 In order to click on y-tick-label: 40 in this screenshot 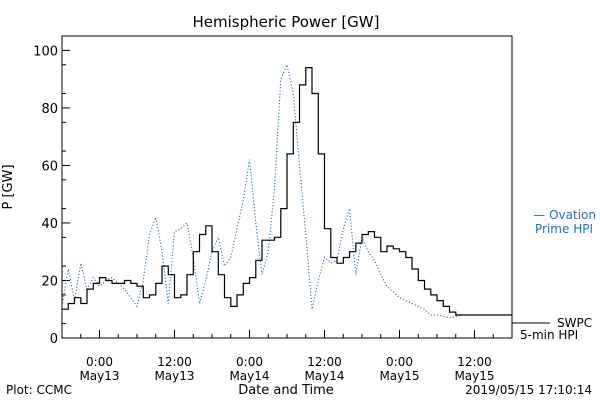, I will do `click(49, 224)`.